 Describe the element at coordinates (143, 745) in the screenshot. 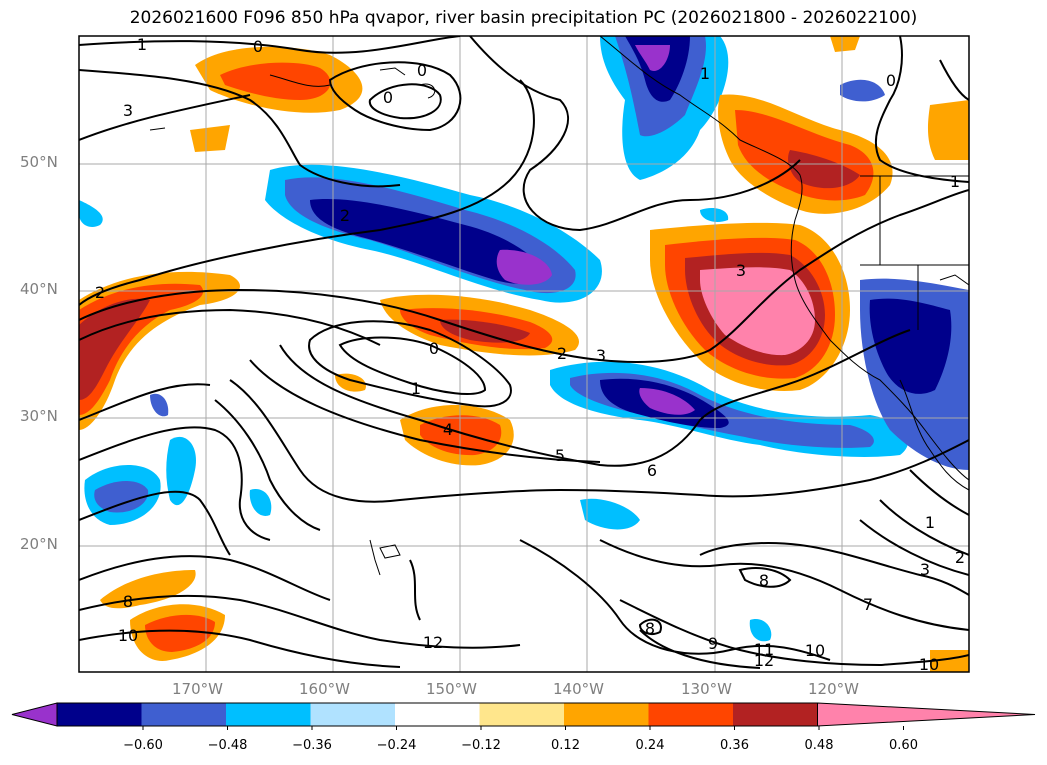

I see `colorbar-tick-label: −0.60` at that location.